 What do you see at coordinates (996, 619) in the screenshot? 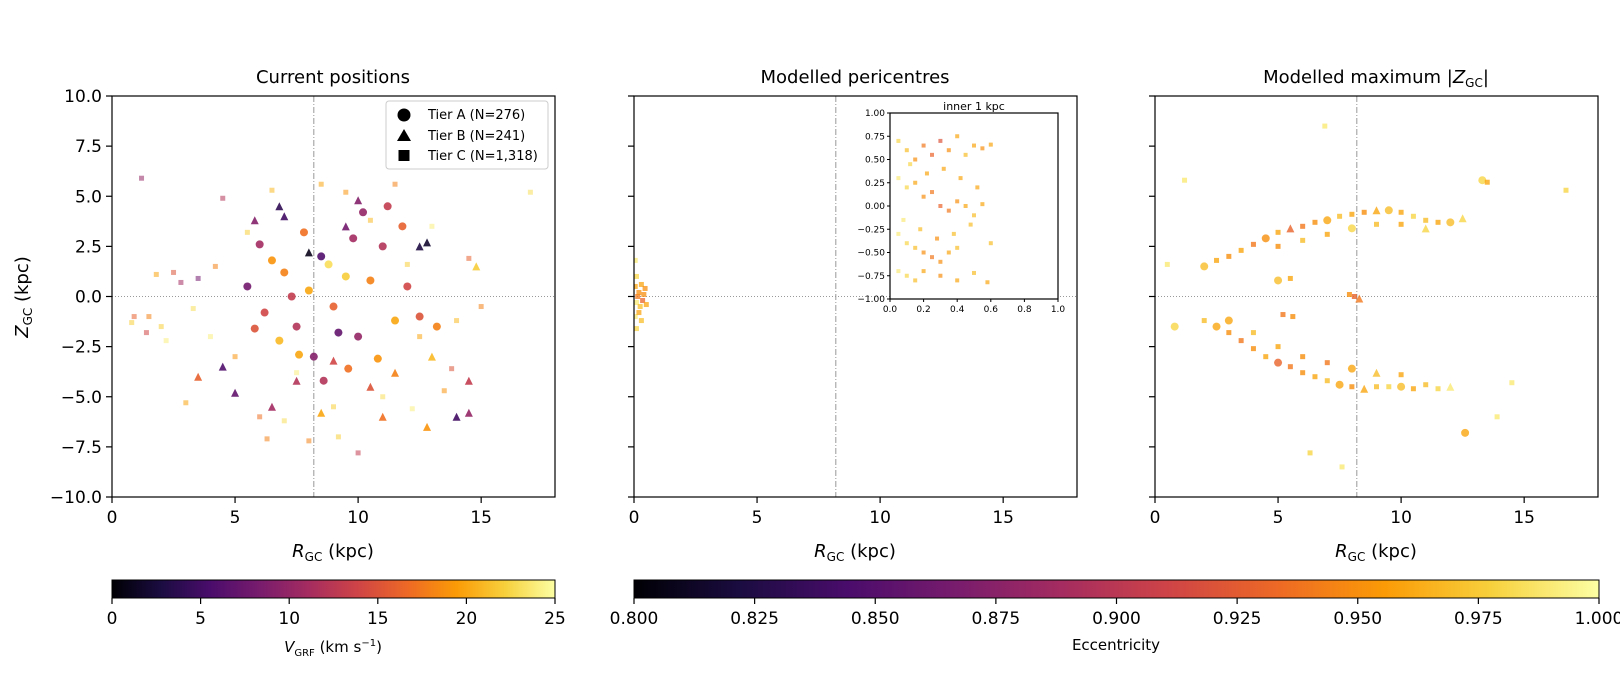
I see `colorbar-tick-label: 0.875` at bounding box center [996, 619].